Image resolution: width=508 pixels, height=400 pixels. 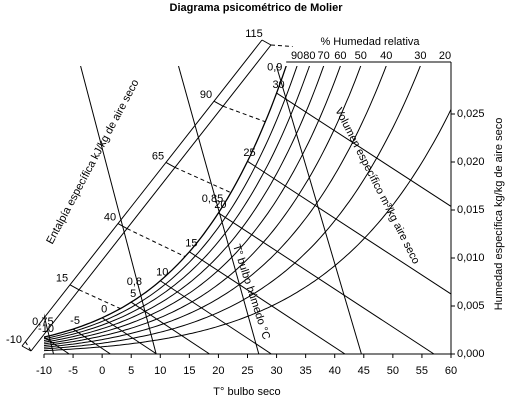 What do you see at coordinates (75, 321) in the screenshot?
I see `wet-bulb-label: -5` at bounding box center [75, 321].